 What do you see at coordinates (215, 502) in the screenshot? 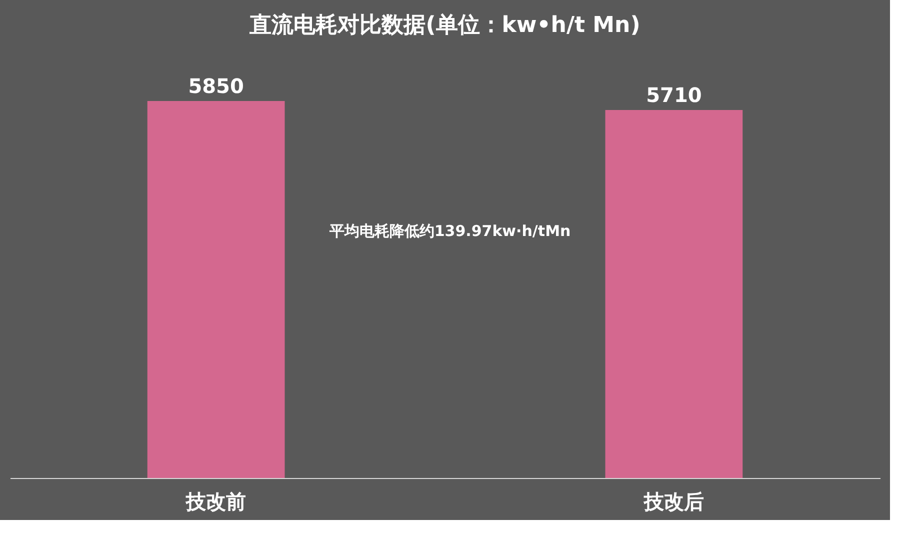
I see `x-tick-label: 技改前` at bounding box center [215, 502].